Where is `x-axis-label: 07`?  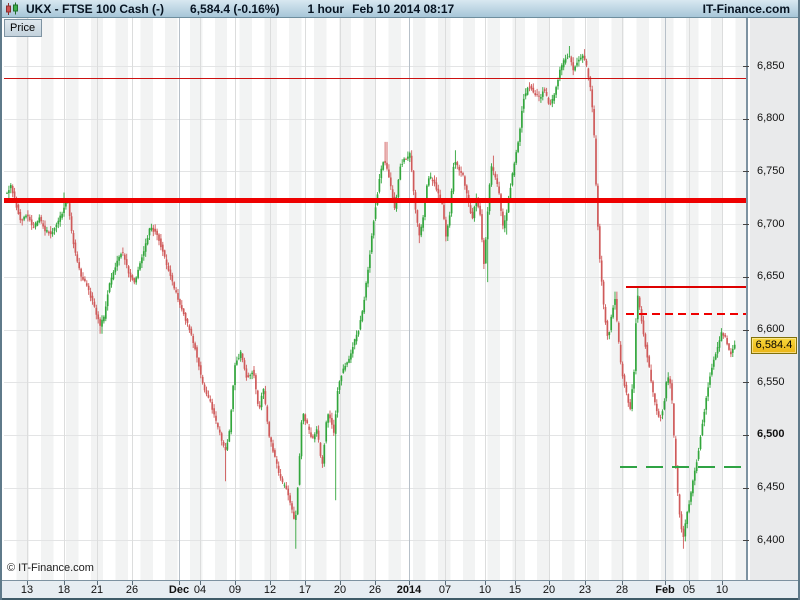
x-axis-label: 07 is located at coordinates (445, 590).